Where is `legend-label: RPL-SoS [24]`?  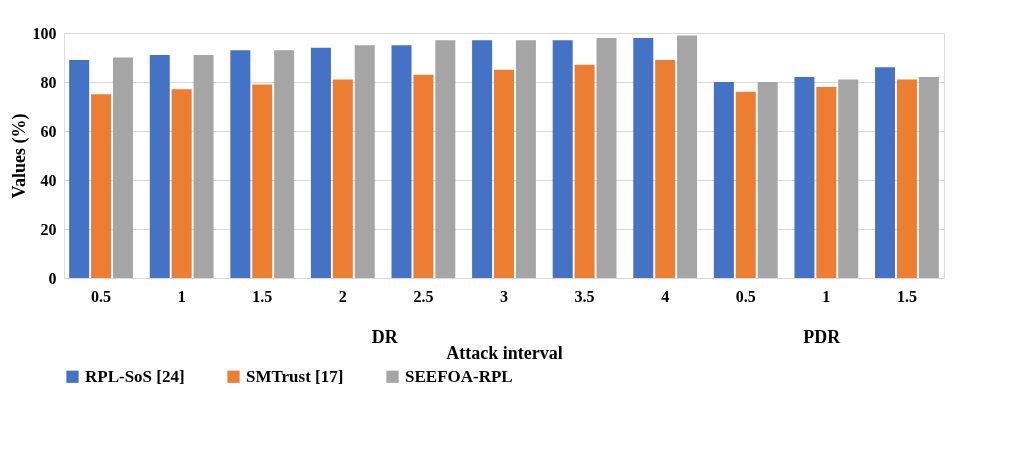
legend-label: RPL-SoS [24] is located at coordinates (135, 376).